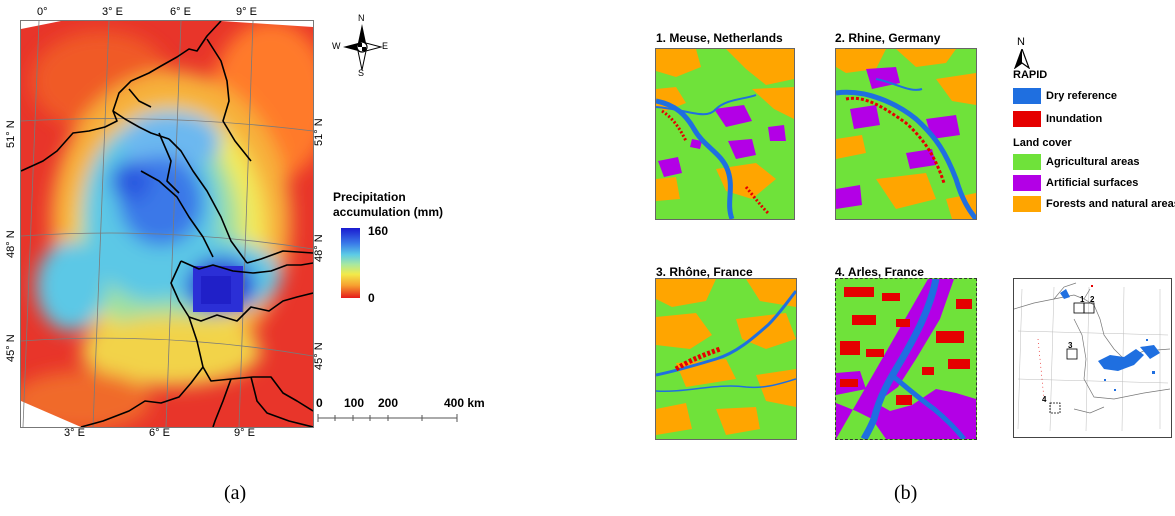 The width and height of the screenshot is (1175, 516). What do you see at coordinates (319, 248) in the screenshot?
I see `lat-tick-right-1: 48° N` at bounding box center [319, 248].